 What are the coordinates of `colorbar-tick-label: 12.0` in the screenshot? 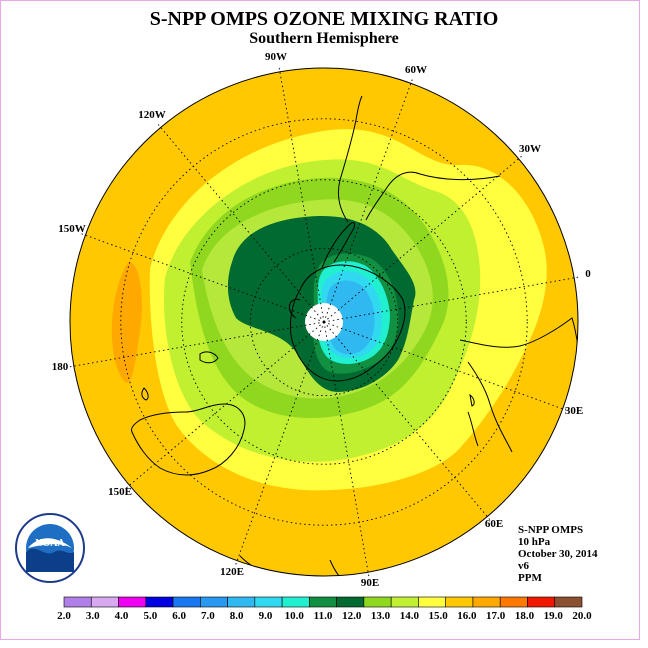 It's located at (352, 616).